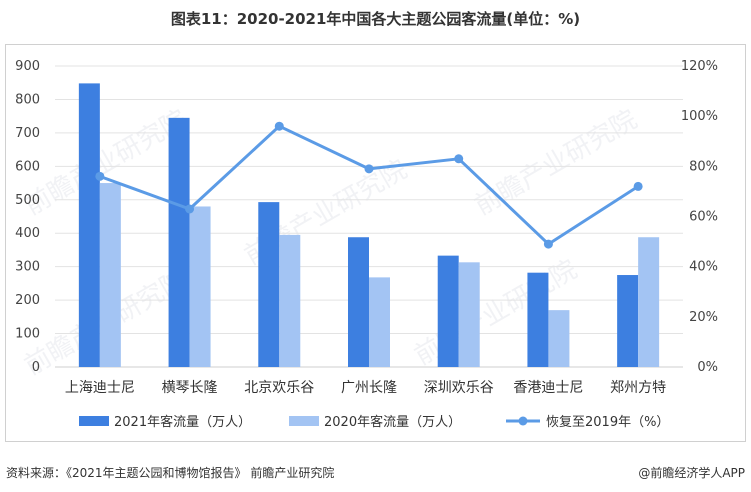 Image resolution: width=751 pixels, height=492 pixels. I want to click on legend-label-recovery: 恢复至2019年（%）, so click(607, 422).